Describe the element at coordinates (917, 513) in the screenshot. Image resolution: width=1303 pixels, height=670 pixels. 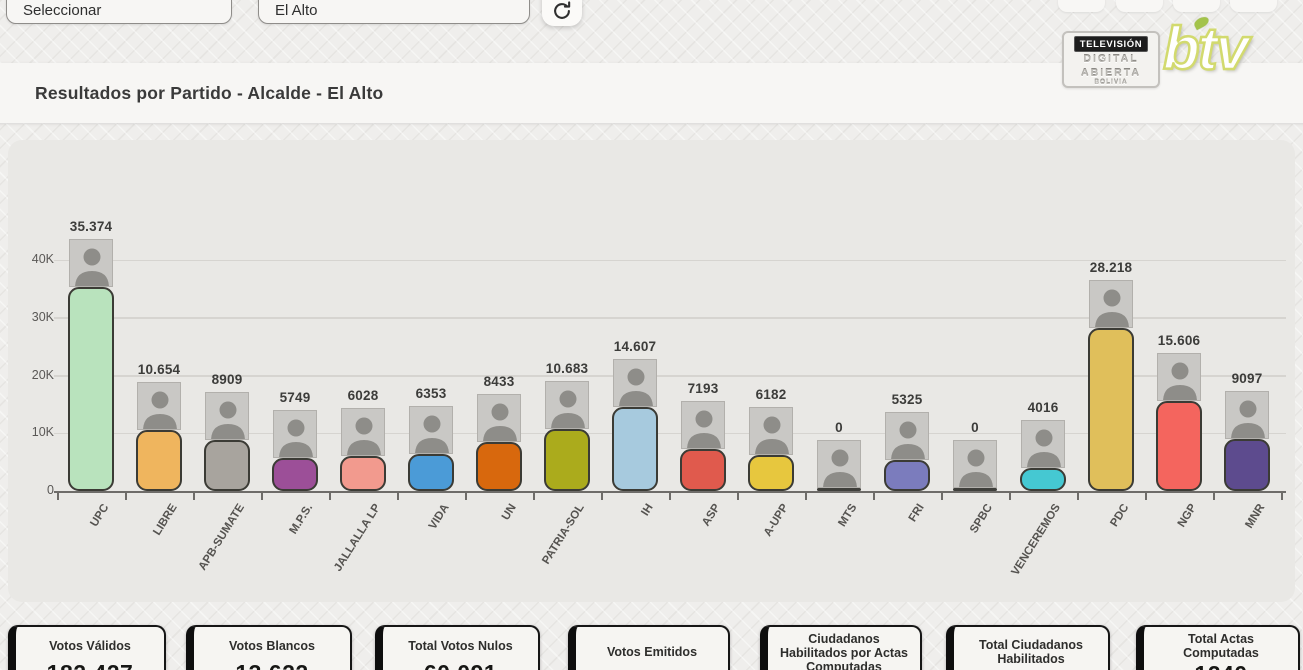
I see `x-axis-category-label: FRI` at that location.